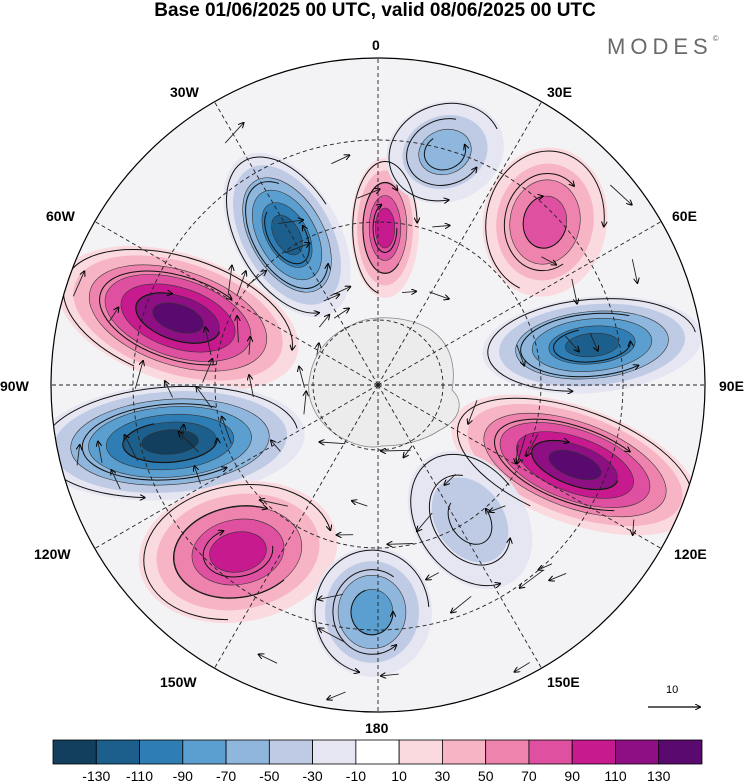 The image size is (750, 783). Describe the element at coordinates (529, 775) in the screenshot. I see `colorbar-tick-label: 70` at that location.